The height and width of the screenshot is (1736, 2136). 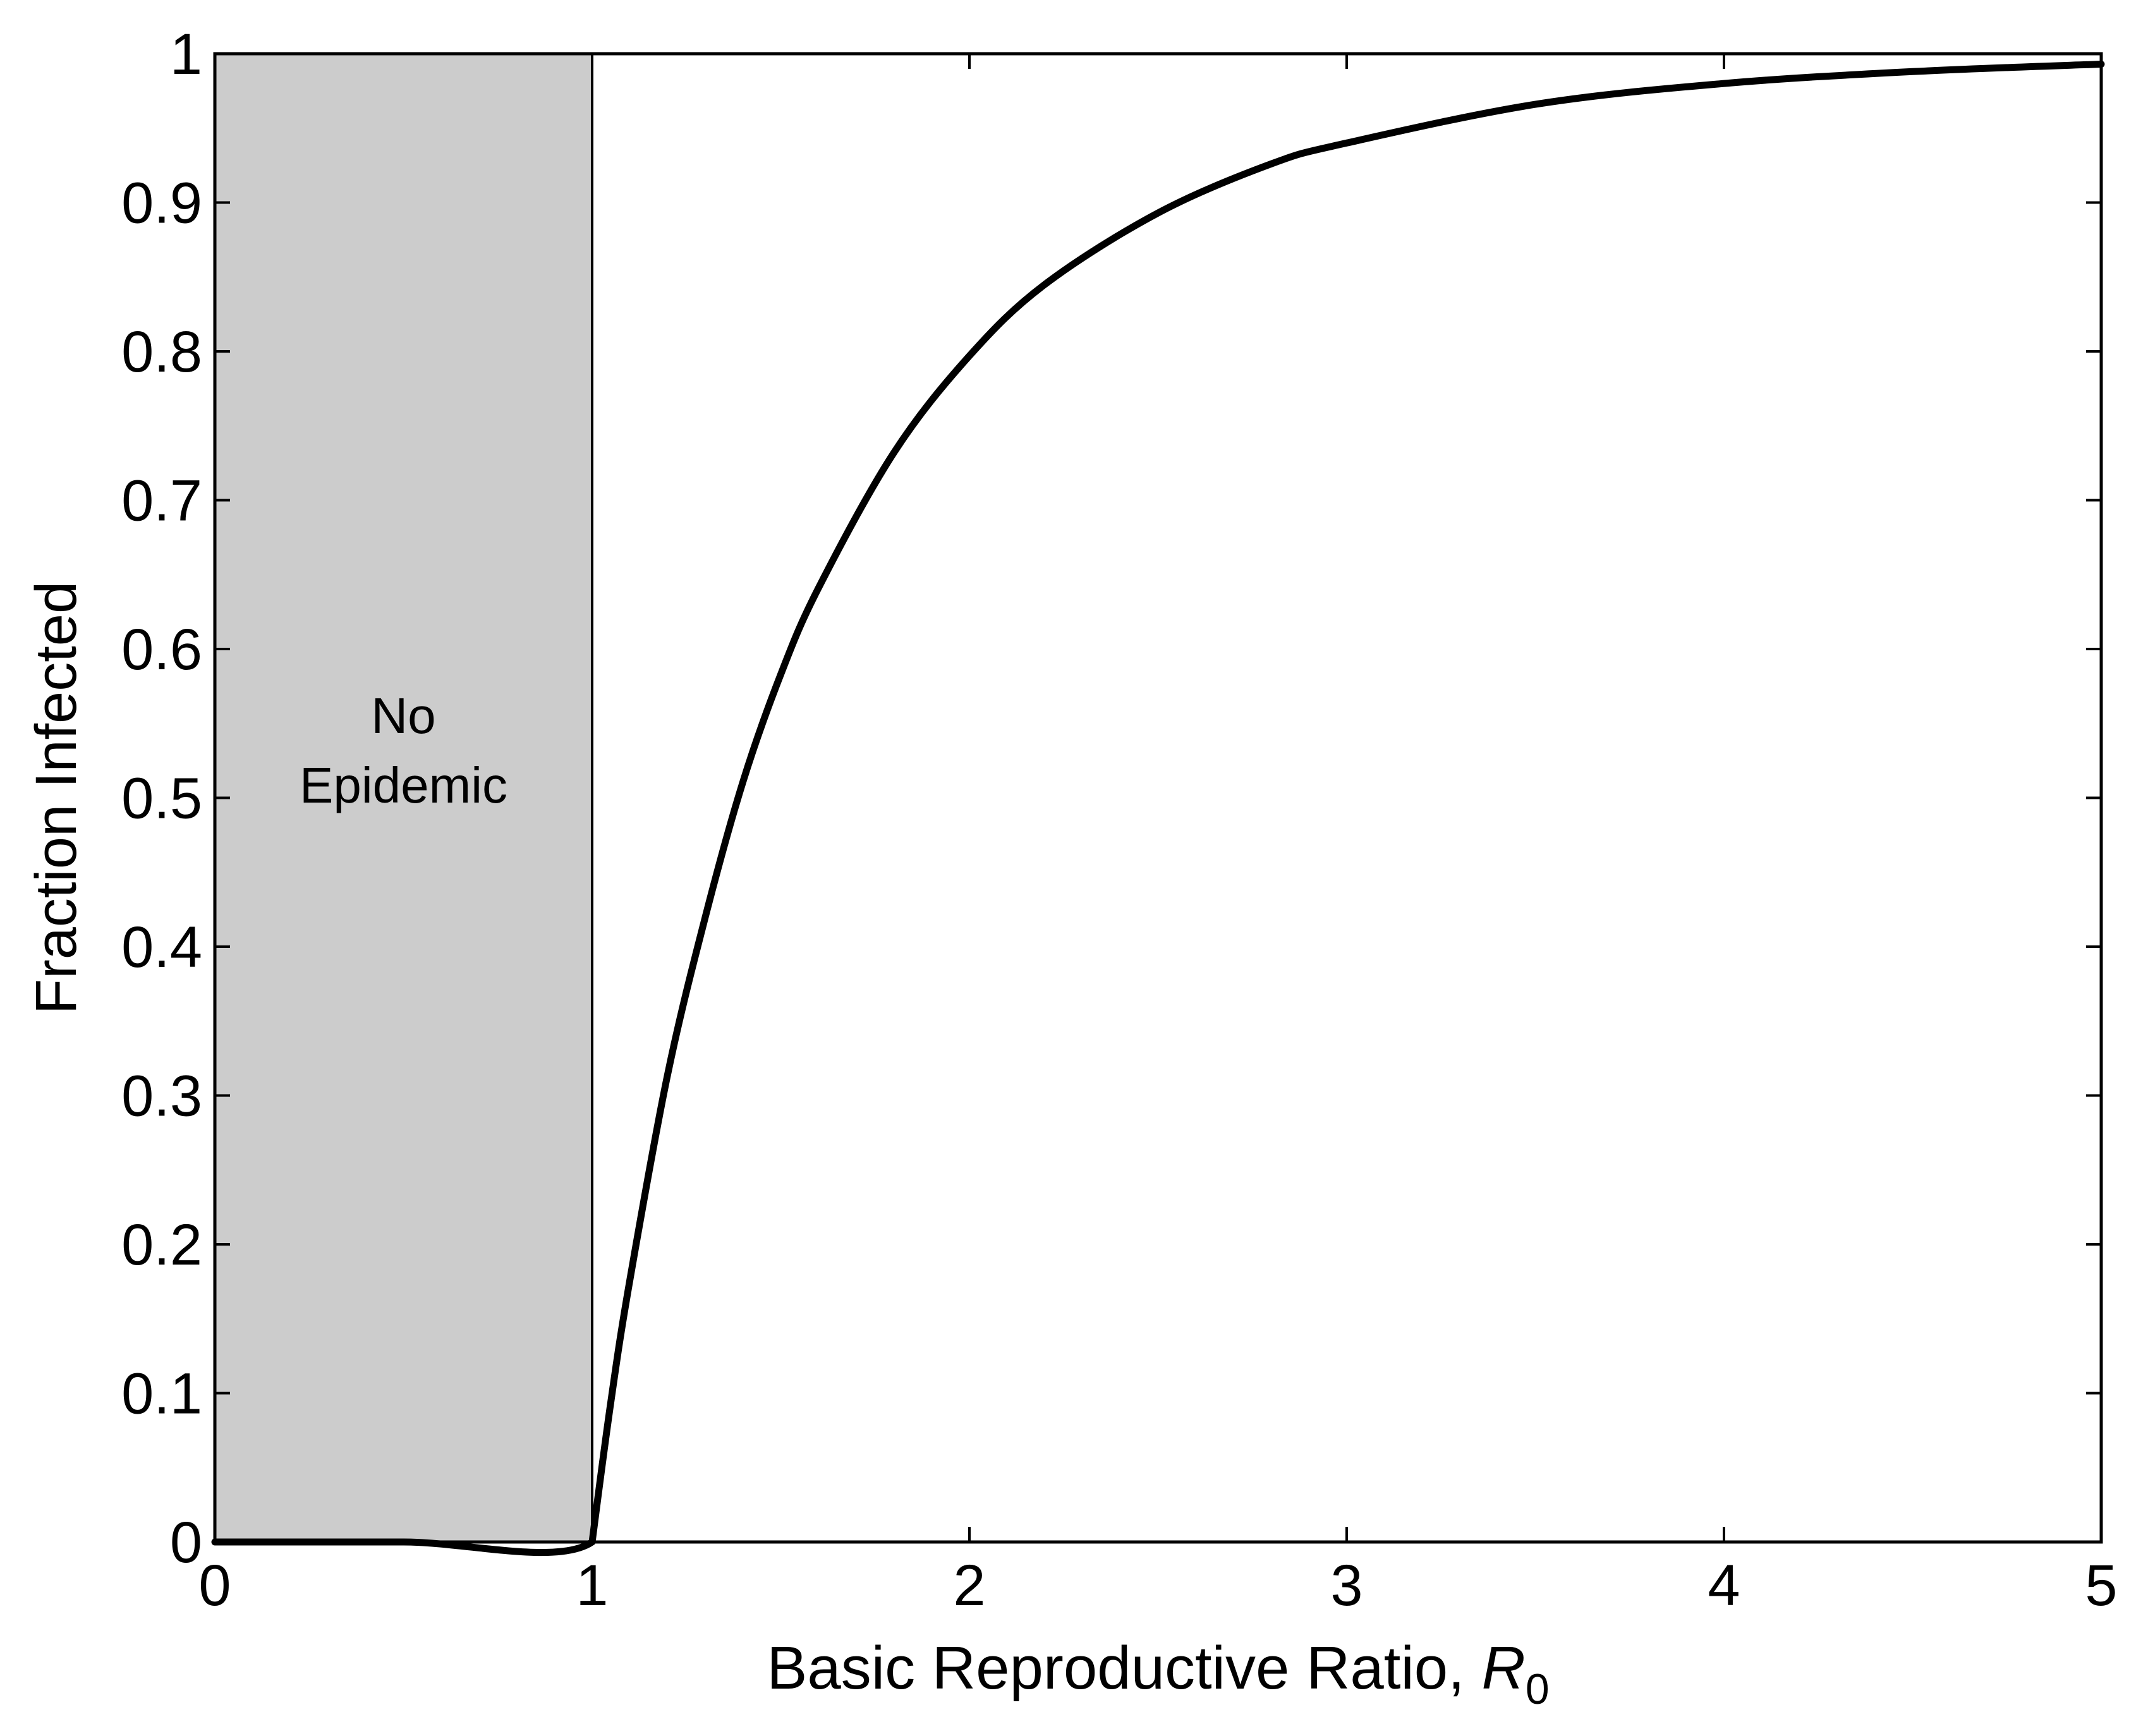 What do you see at coordinates (403, 751) in the screenshot?
I see `no-epidemic-label: No Epidemic` at bounding box center [403, 751].